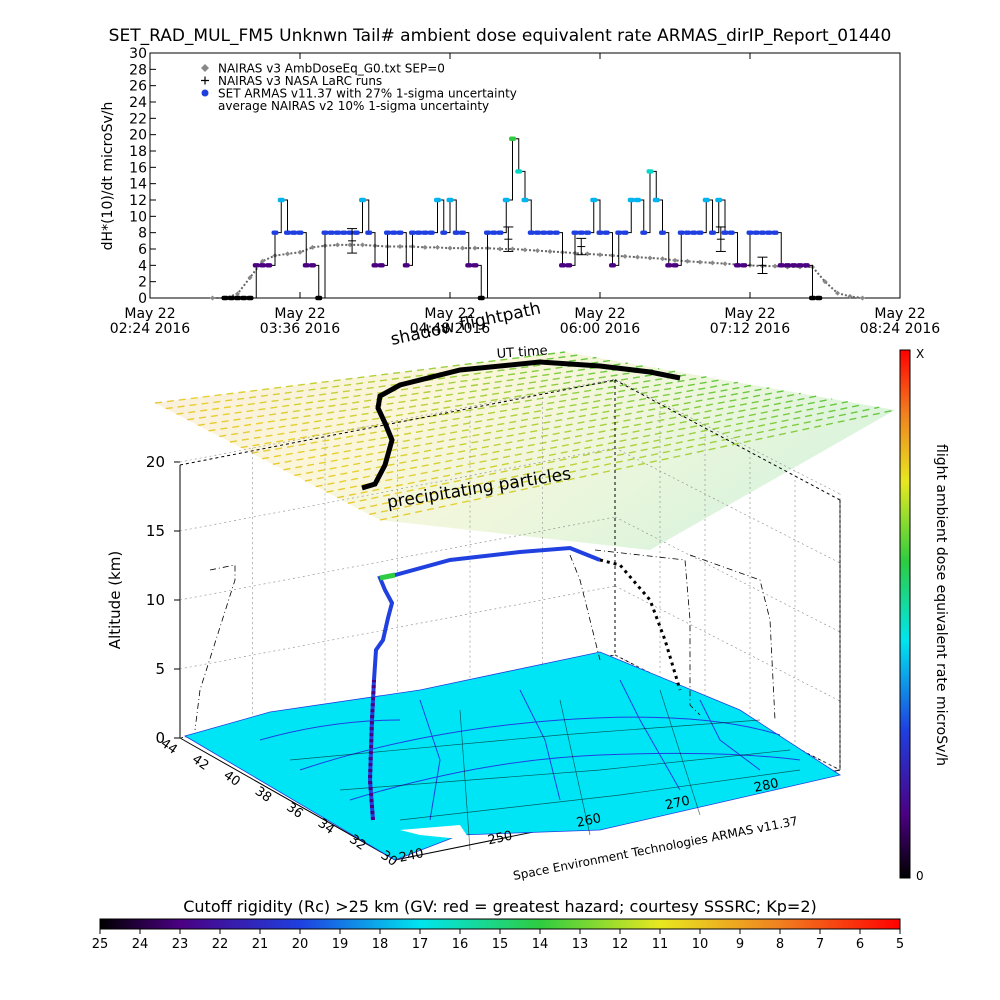 Image resolution: width=1000 pixels, height=1000 pixels. Describe the element at coordinates (138, 152) in the screenshot. I see `y-tick-label: 18` at that location.